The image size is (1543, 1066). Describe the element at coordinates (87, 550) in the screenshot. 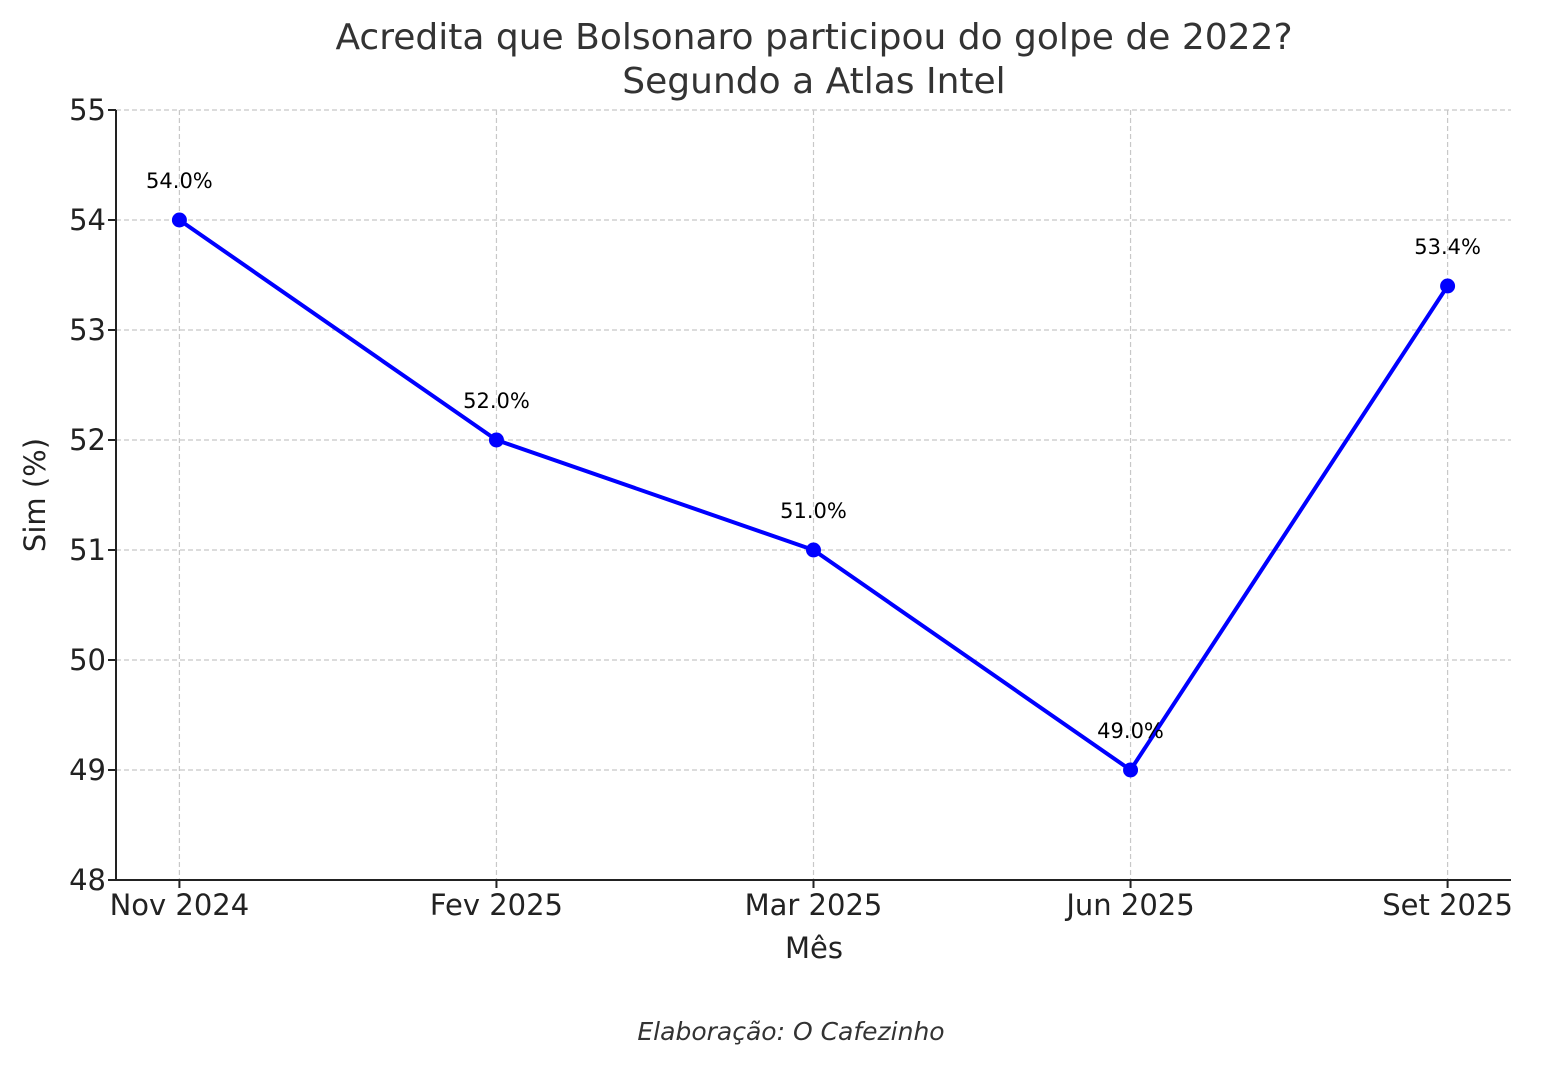

I see `y-tick-label: 51` at that location.